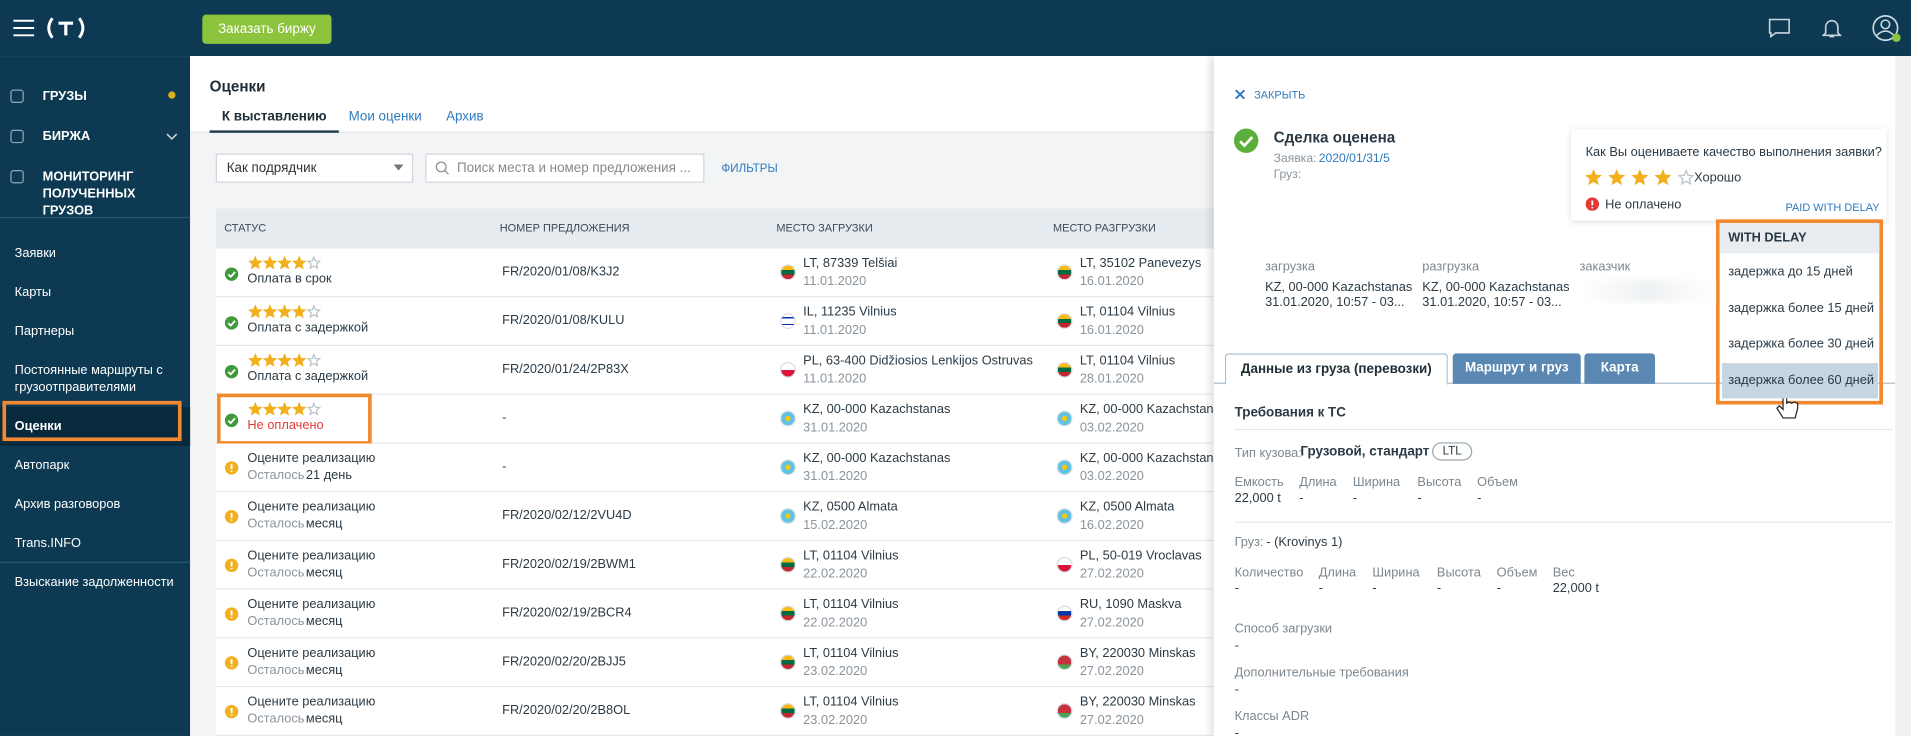 The image size is (1911, 736). Describe the element at coordinates (1779, 28) in the screenshot. I see `chat-icon` at that location.